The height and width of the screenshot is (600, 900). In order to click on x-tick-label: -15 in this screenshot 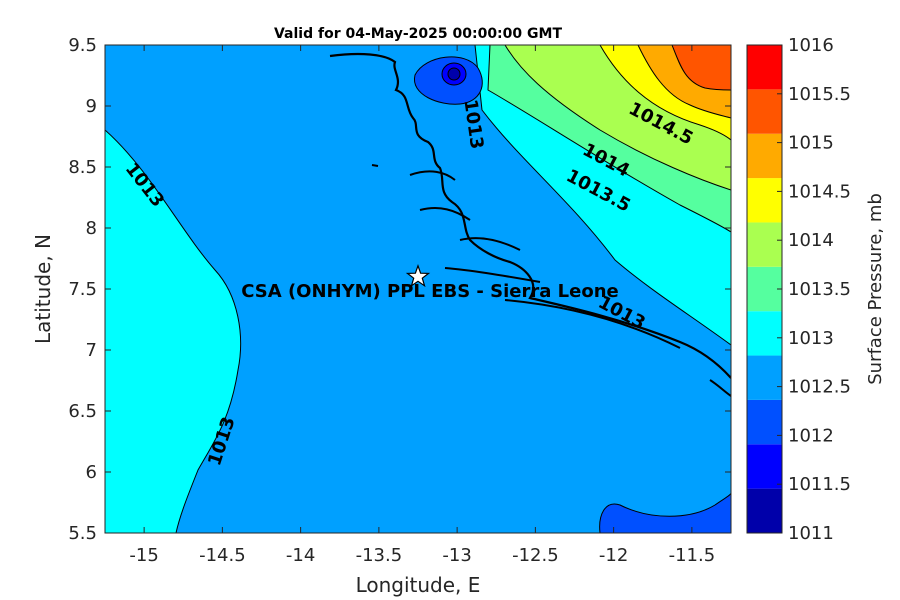, I will do `click(143, 555)`.